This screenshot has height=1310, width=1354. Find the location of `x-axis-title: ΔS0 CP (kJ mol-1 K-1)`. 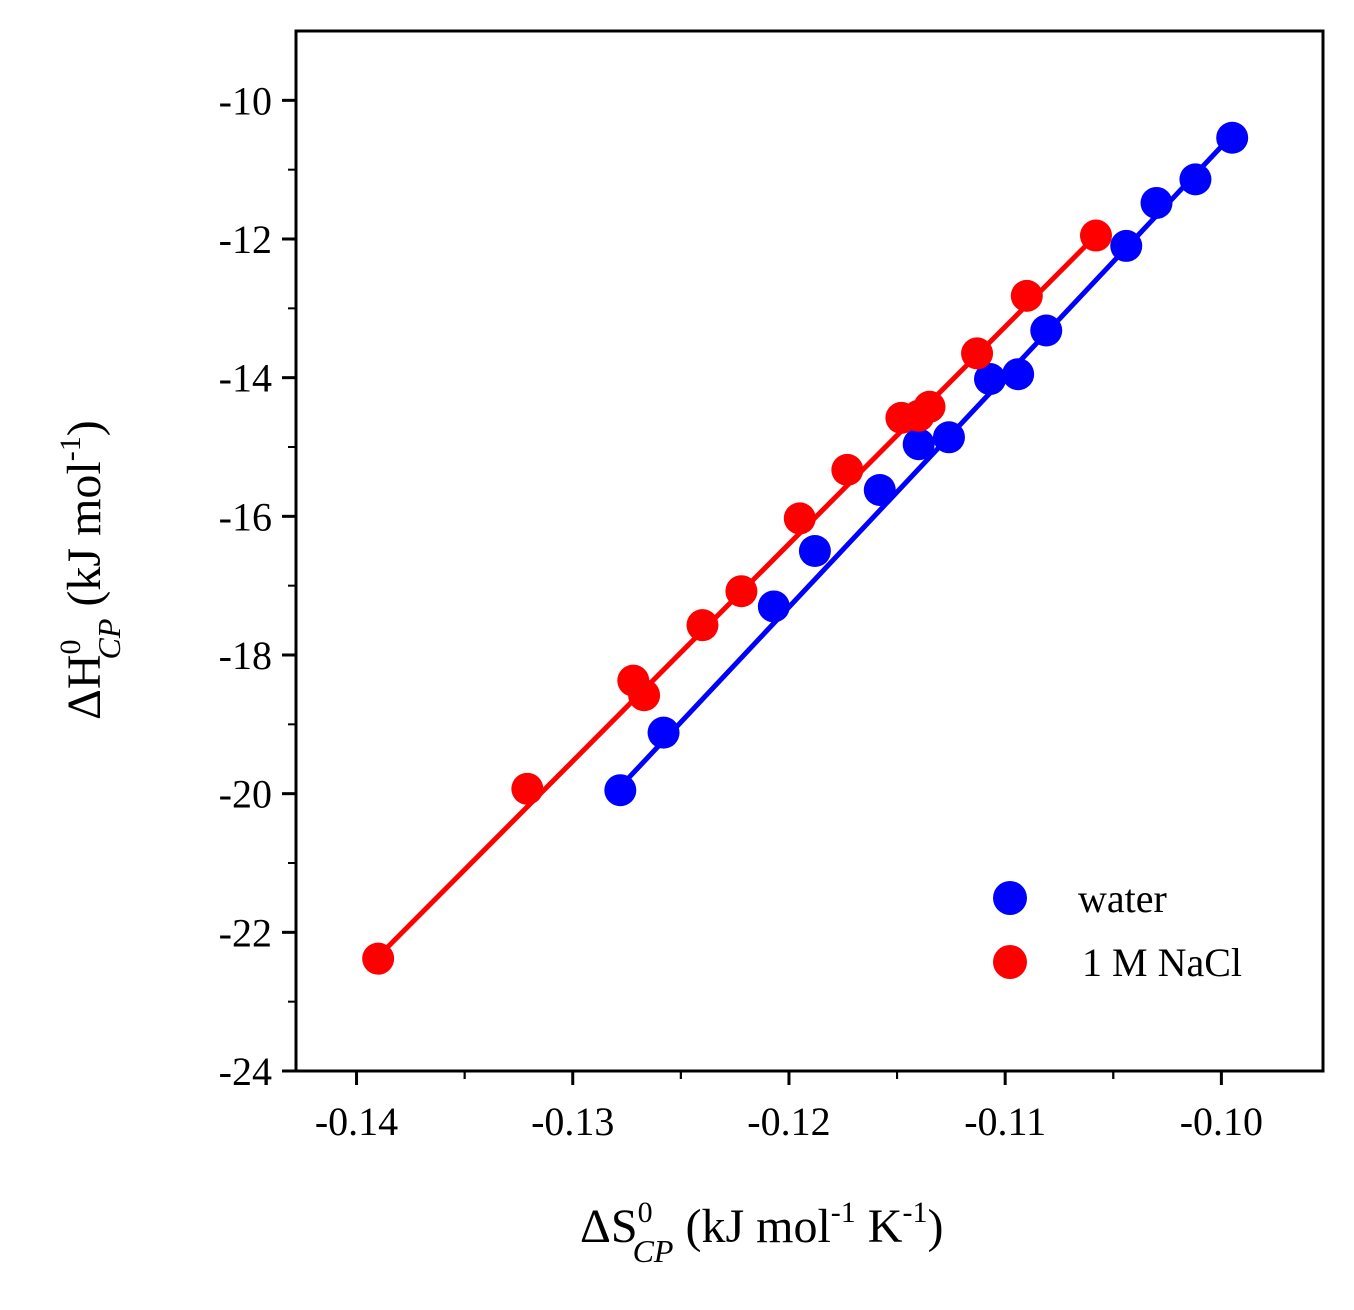

x-axis-title: ΔS0 CP (kJ mol-1 K-1) is located at coordinates (761, 1232).